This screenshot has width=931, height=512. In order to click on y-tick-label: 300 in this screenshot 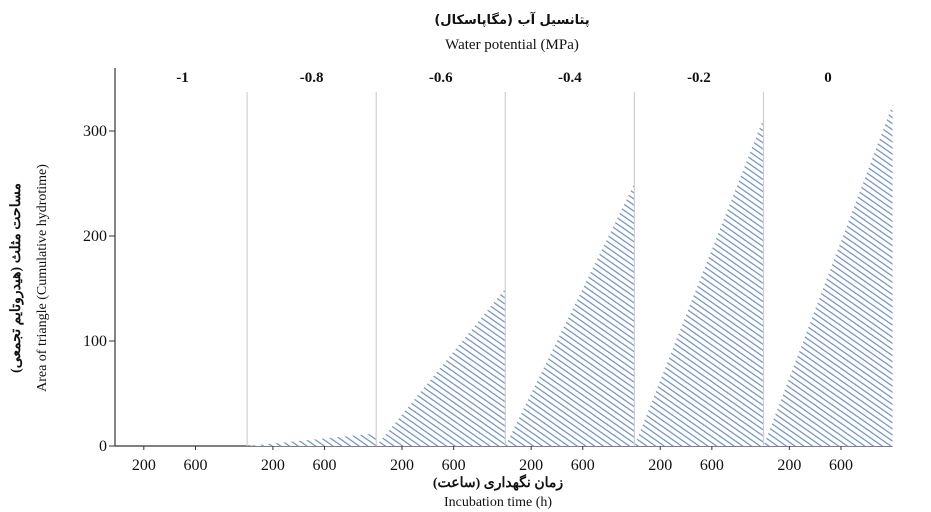, I will do `click(95, 131)`.